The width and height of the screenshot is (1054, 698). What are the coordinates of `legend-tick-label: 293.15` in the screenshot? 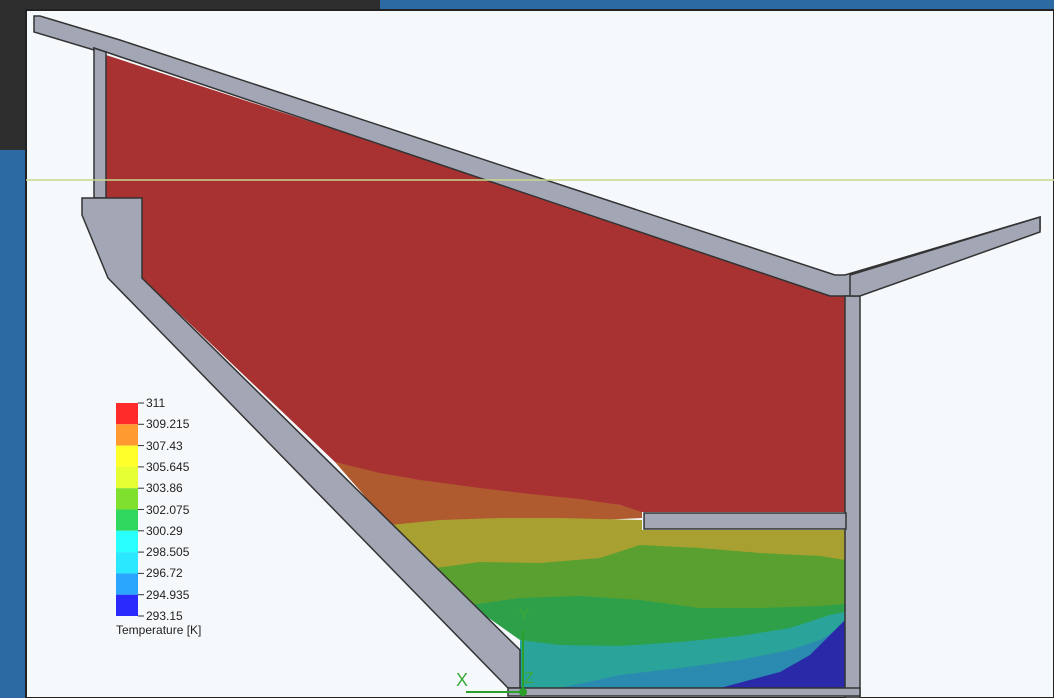 It's located at (164, 616).